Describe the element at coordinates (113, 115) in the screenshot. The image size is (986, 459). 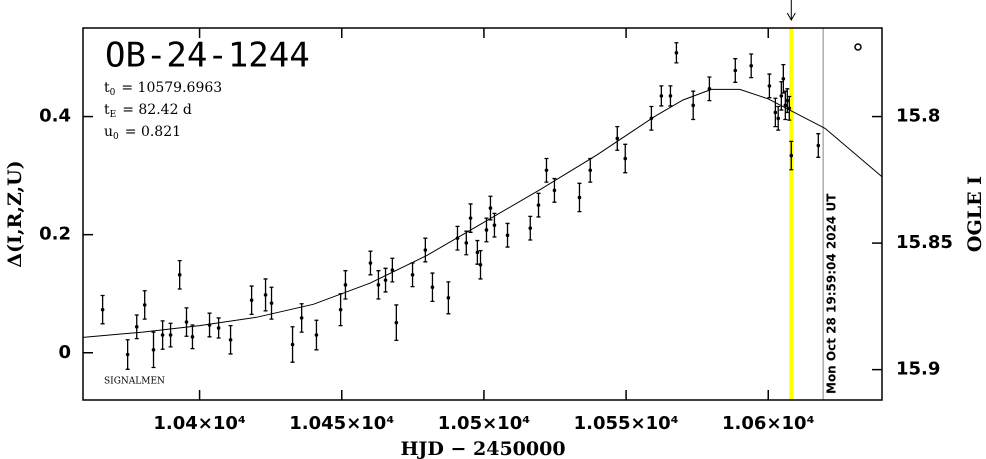
I see `parameter-sub: E` at that location.